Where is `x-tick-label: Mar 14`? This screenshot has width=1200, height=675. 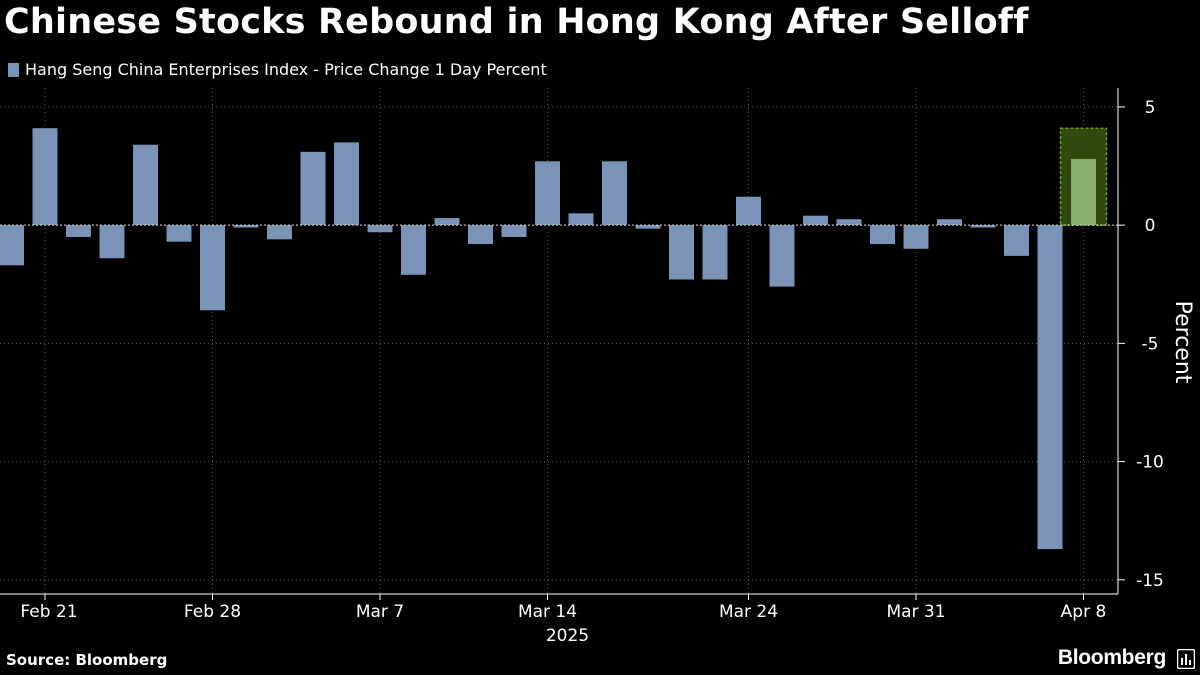
x-tick-label: Mar 14 is located at coordinates (547, 612).